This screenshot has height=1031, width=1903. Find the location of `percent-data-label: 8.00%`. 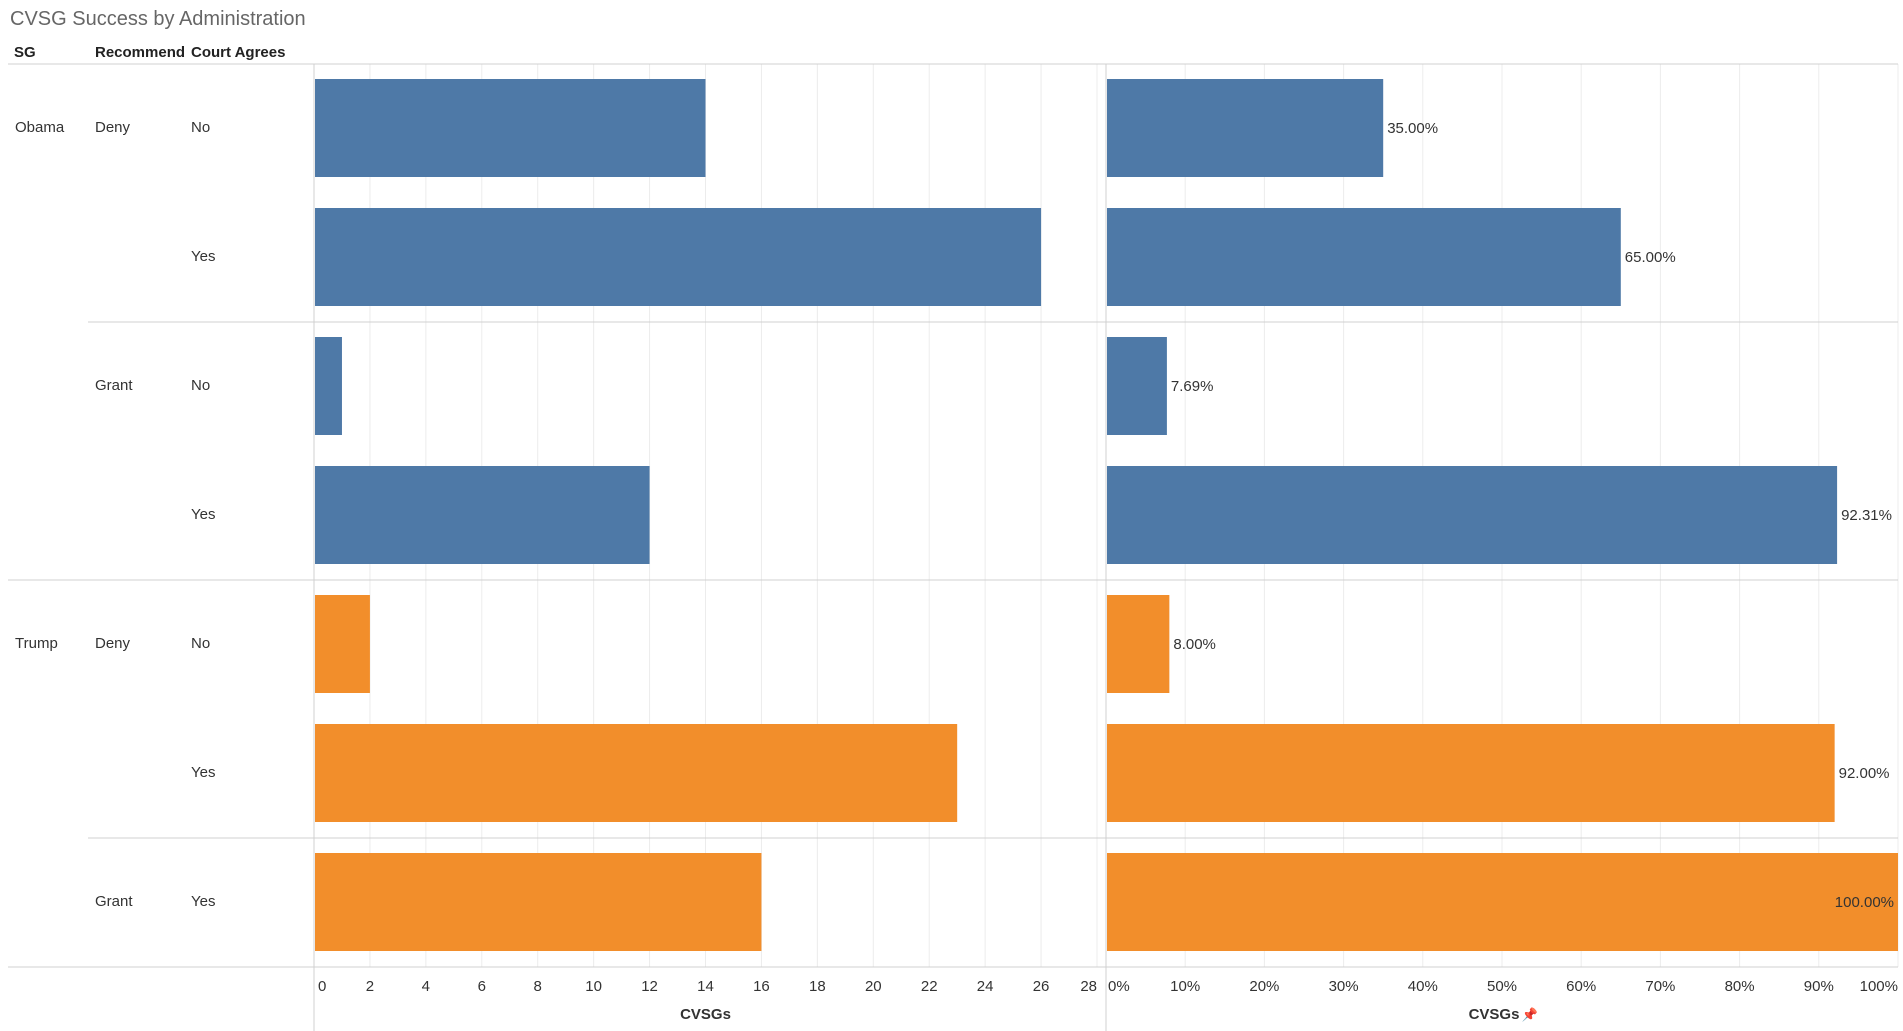

percent-data-label: 8.00% is located at coordinates (1194, 644).